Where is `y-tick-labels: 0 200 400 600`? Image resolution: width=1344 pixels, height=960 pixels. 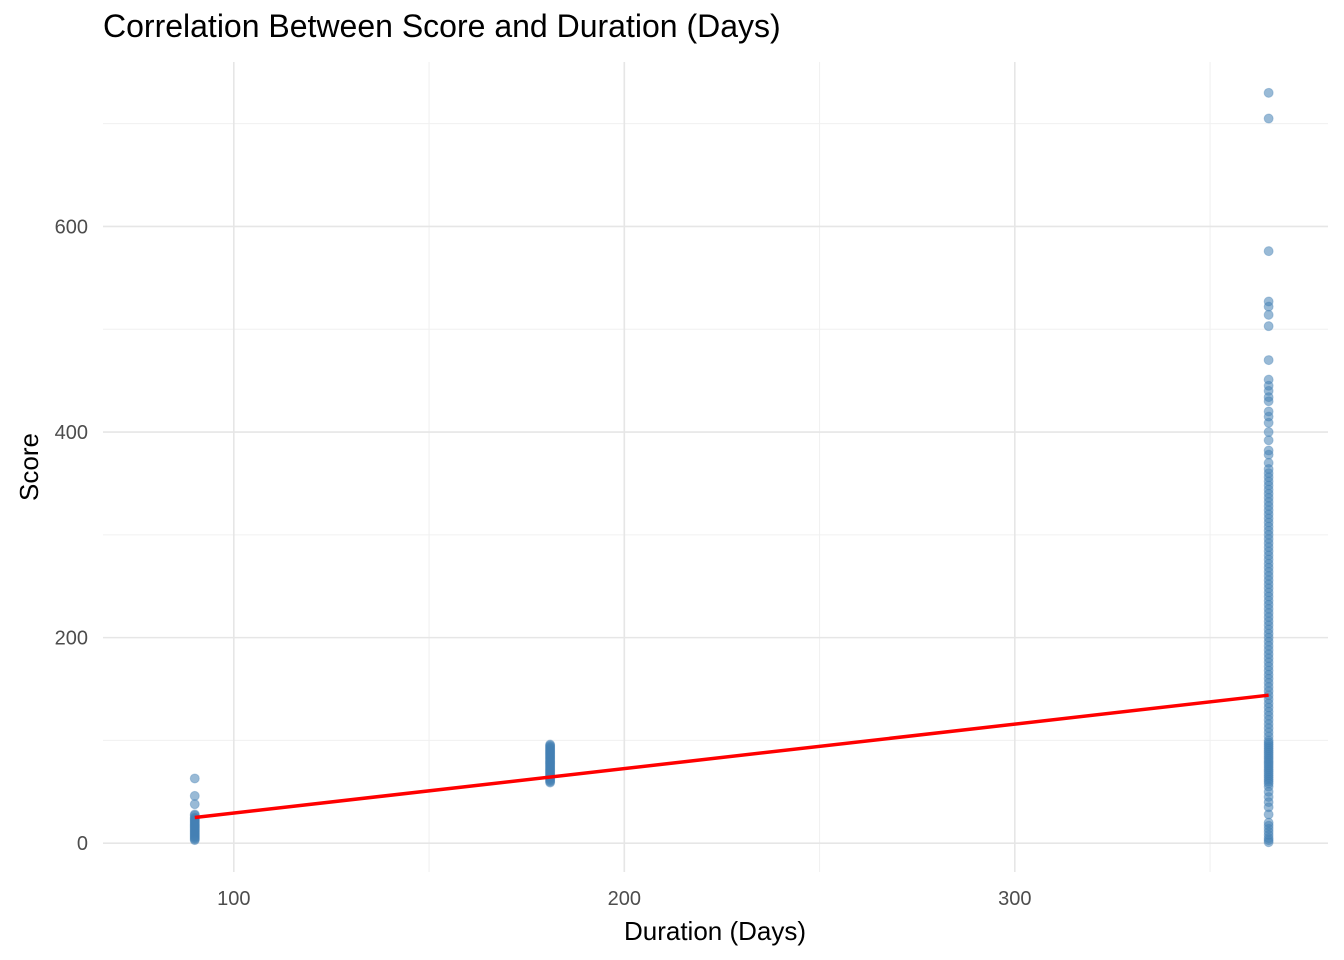
y-tick-labels: 0 200 400 600 is located at coordinates (71, 535).